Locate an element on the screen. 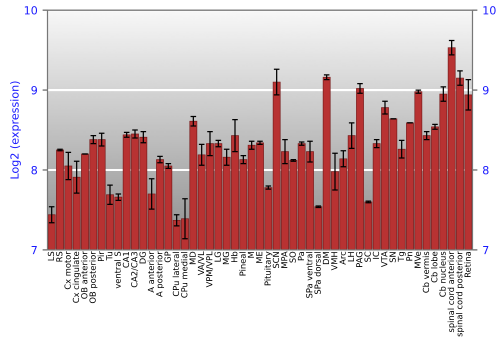 Image resolution: width=500 pixels, height=350 pixels. x-tick-label: VTA is located at coordinates (384, 259).